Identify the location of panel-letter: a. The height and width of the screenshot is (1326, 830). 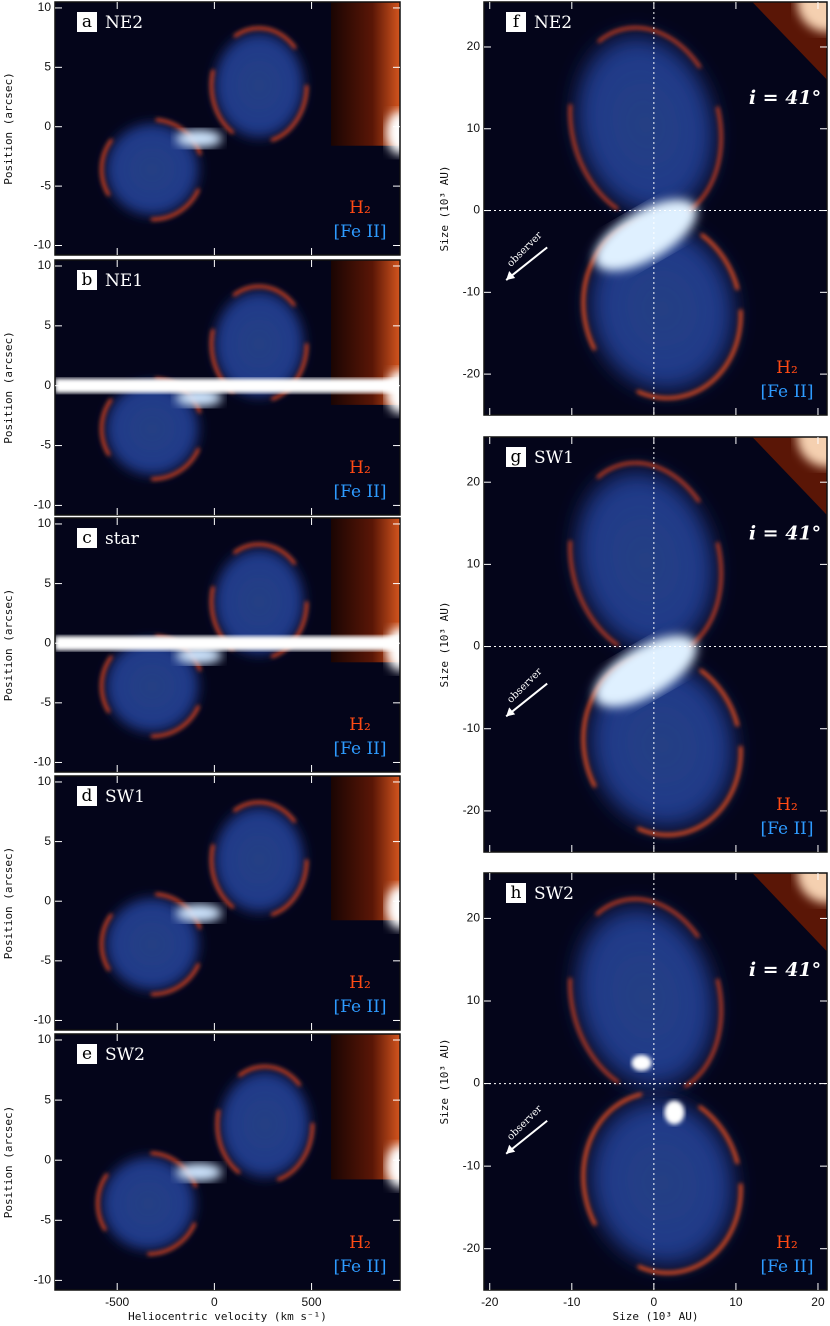
(87, 22).